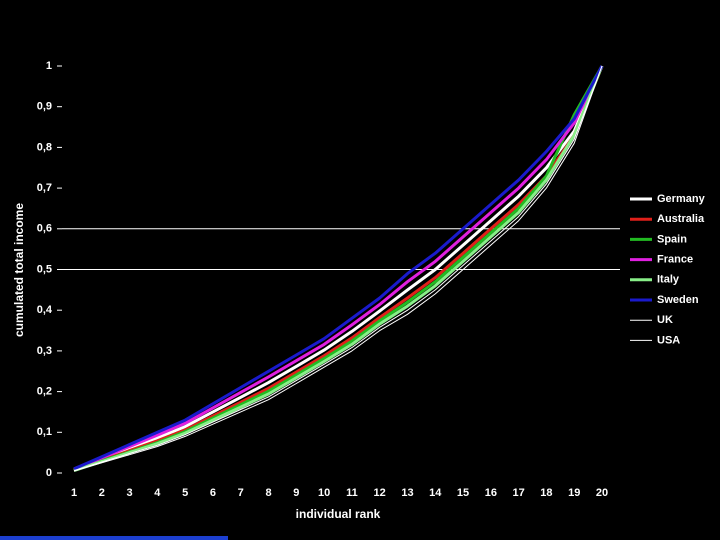 The width and height of the screenshot is (720, 540). Describe the element at coordinates (44, 392) in the screenshot. I see `y-tick-label: 0,2` at that location.